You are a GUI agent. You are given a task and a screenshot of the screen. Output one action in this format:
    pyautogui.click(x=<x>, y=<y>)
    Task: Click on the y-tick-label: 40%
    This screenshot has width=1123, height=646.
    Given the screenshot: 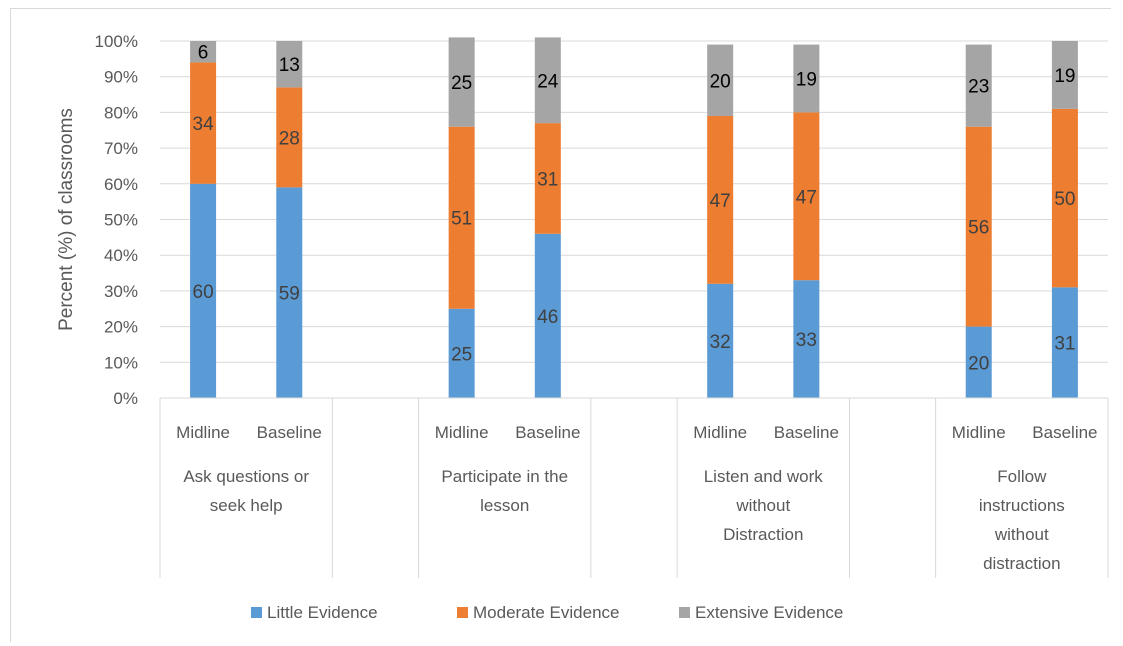 What is the action you would take?
    pyautogui.click(x=121, y=255)
    